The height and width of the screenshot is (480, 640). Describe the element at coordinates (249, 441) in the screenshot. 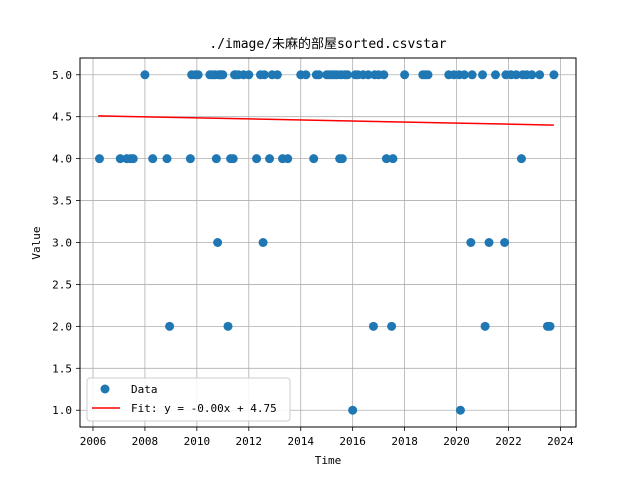

I see `x-tick-label: 2012` at that location.